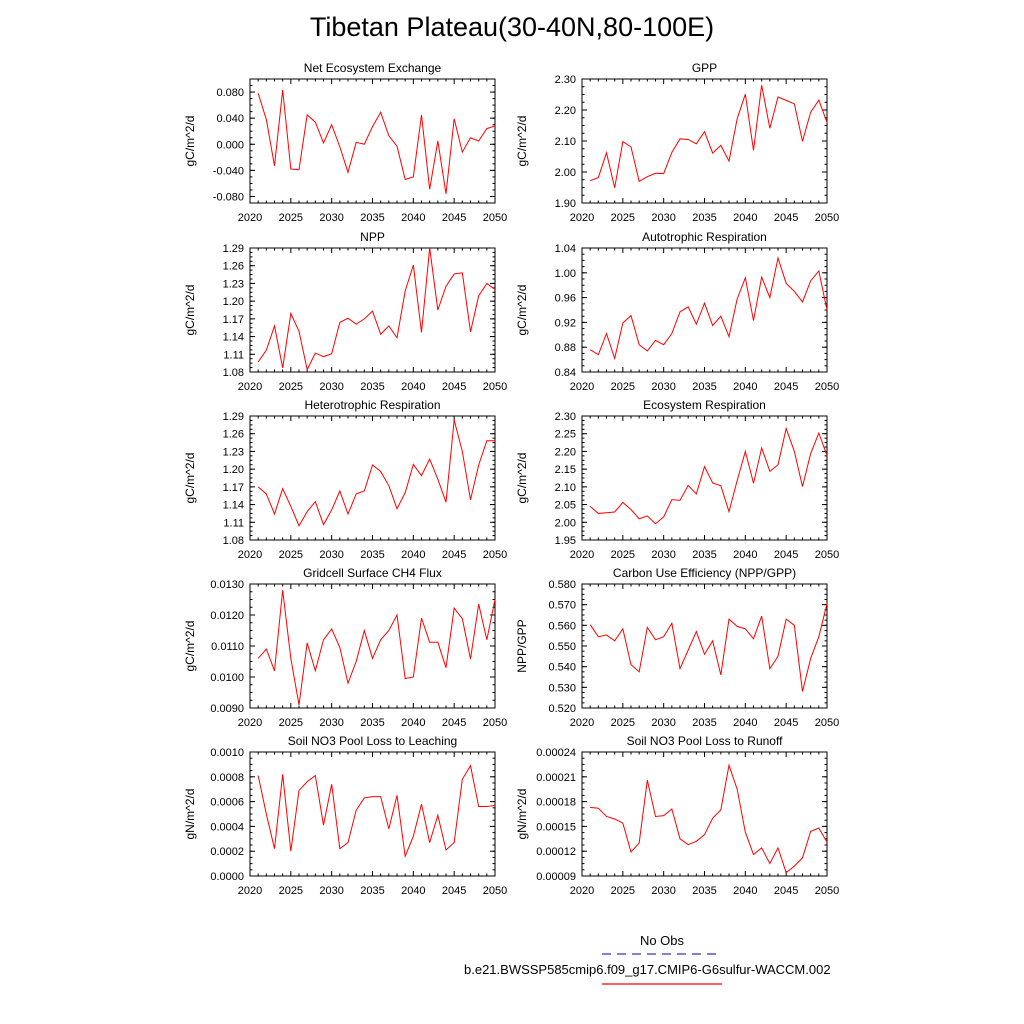 The width and height of the screenshot is (1024, 1024). Describe the element at coordinates (565, 204) in the screenshot. I see `y-tick-label: 1.90` at that location.